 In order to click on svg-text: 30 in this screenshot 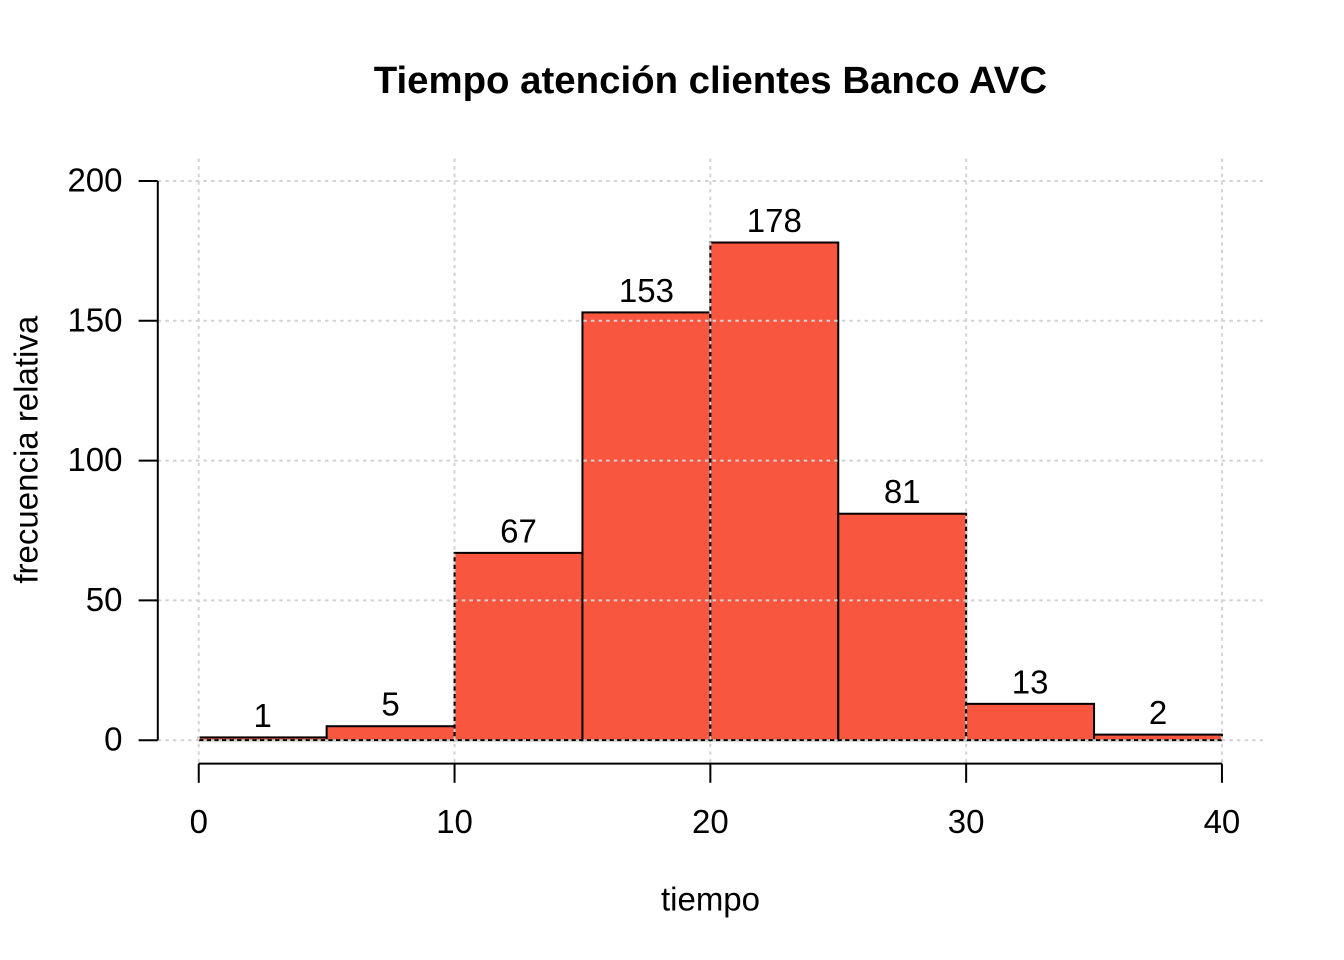, I will do `click(966, 821)`.